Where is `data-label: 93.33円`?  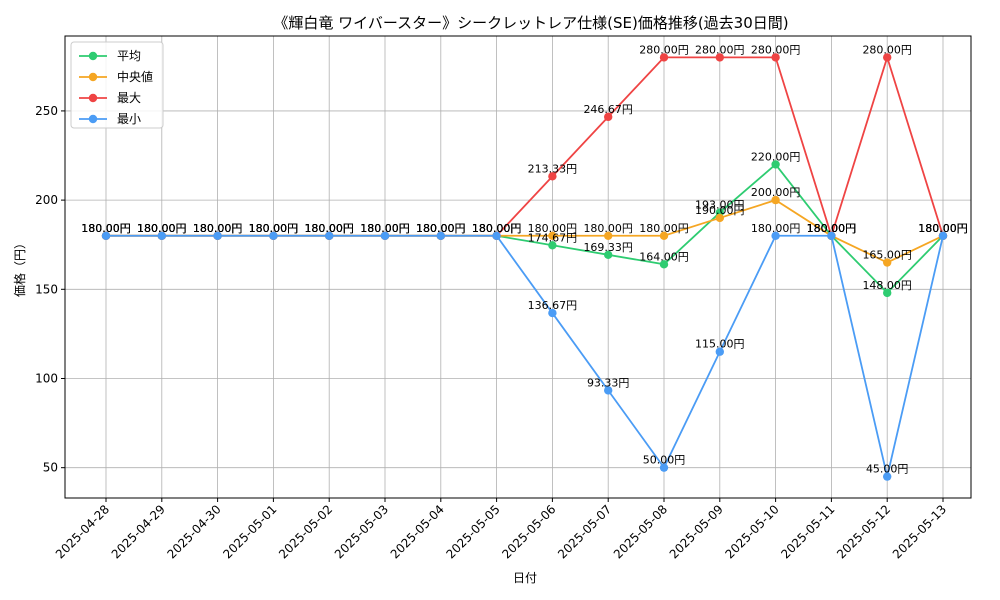
data-label: 93.33円 is located at coordinates (608, 382).